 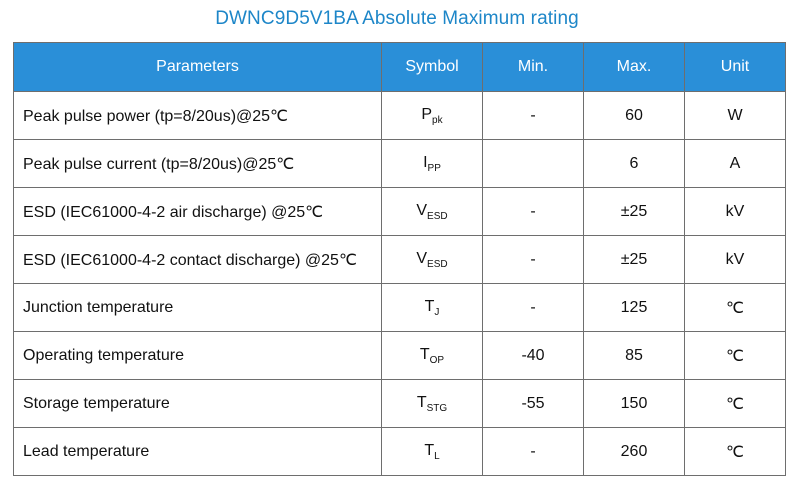 What do you see at coordinates (197, 451) in the screenshot?
I see `parameter-cell: Lead temperature` at bounding box center [197, 451].